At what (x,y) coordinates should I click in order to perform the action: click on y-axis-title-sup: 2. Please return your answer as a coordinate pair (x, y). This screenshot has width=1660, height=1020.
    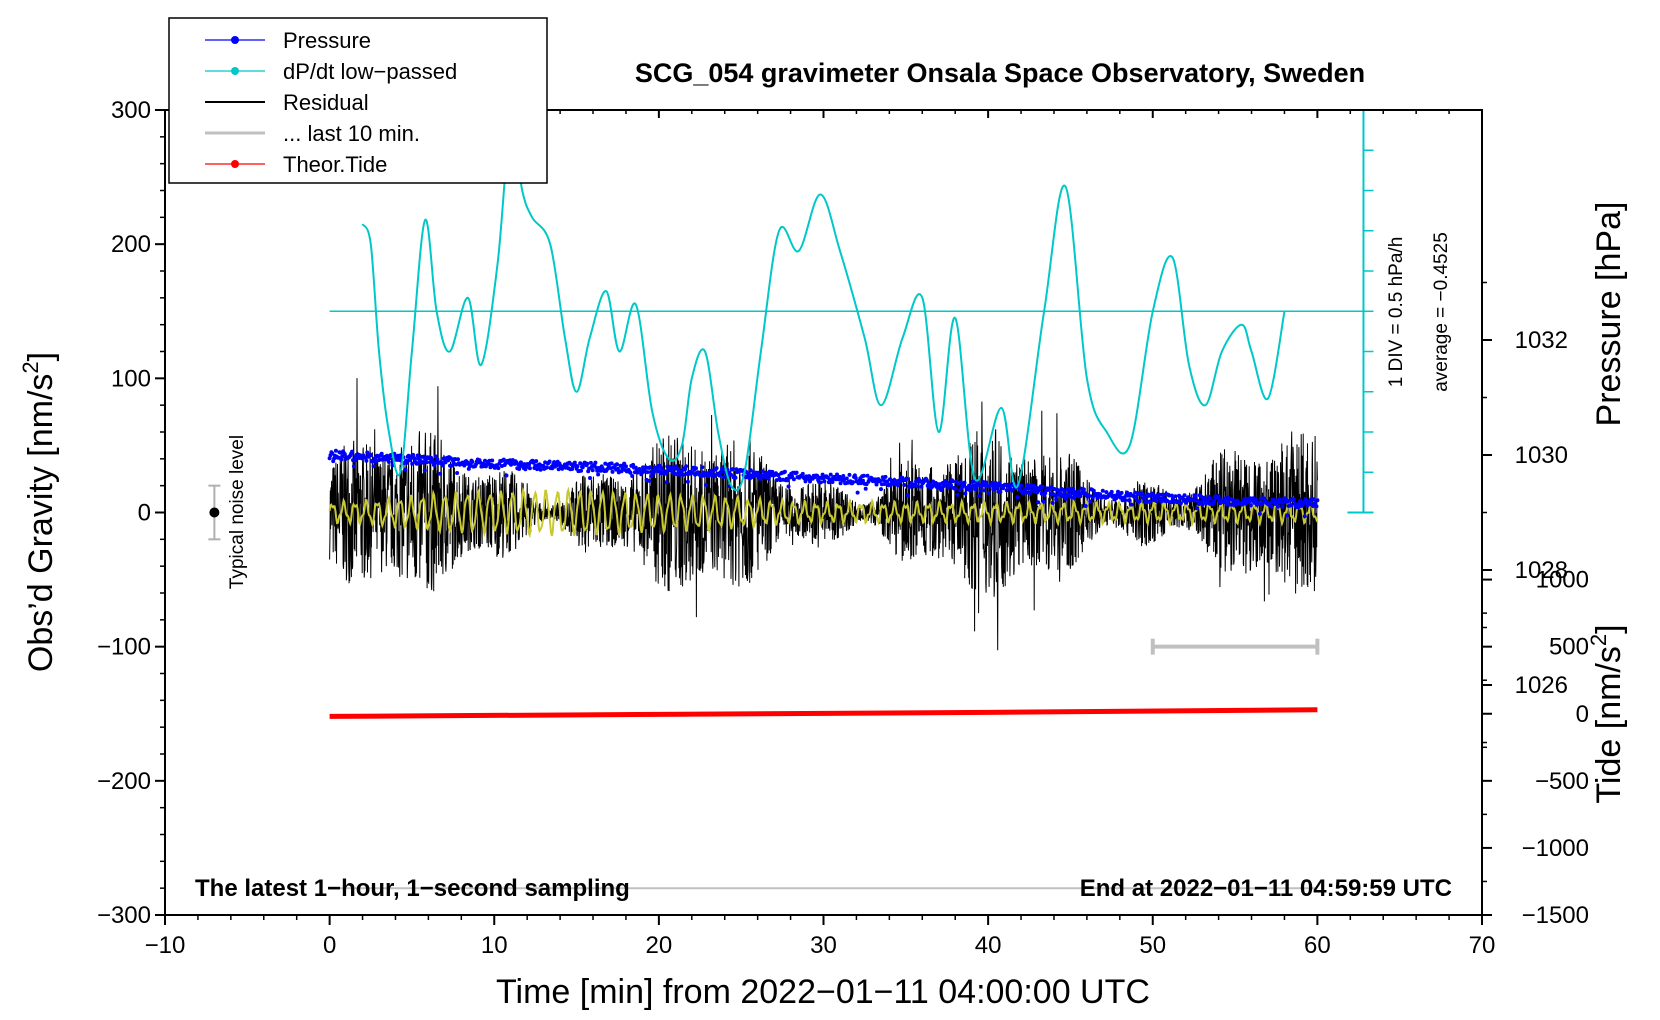
    Looking at the image, I should click on (30, 367).